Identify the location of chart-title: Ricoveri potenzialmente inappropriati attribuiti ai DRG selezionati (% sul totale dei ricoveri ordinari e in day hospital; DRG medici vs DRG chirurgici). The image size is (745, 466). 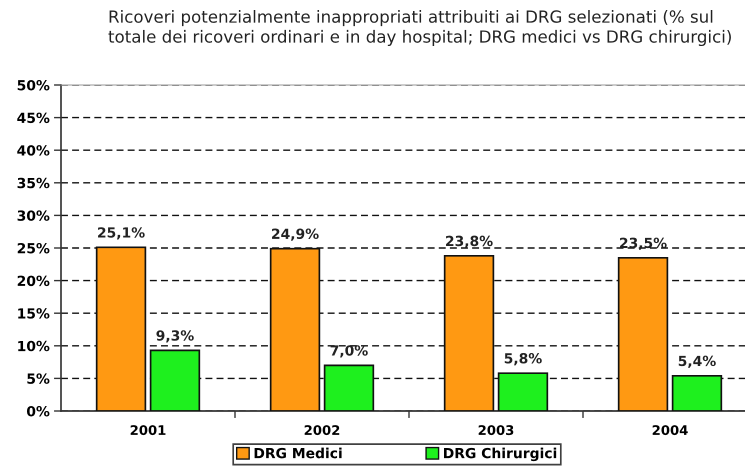
(419, 28).